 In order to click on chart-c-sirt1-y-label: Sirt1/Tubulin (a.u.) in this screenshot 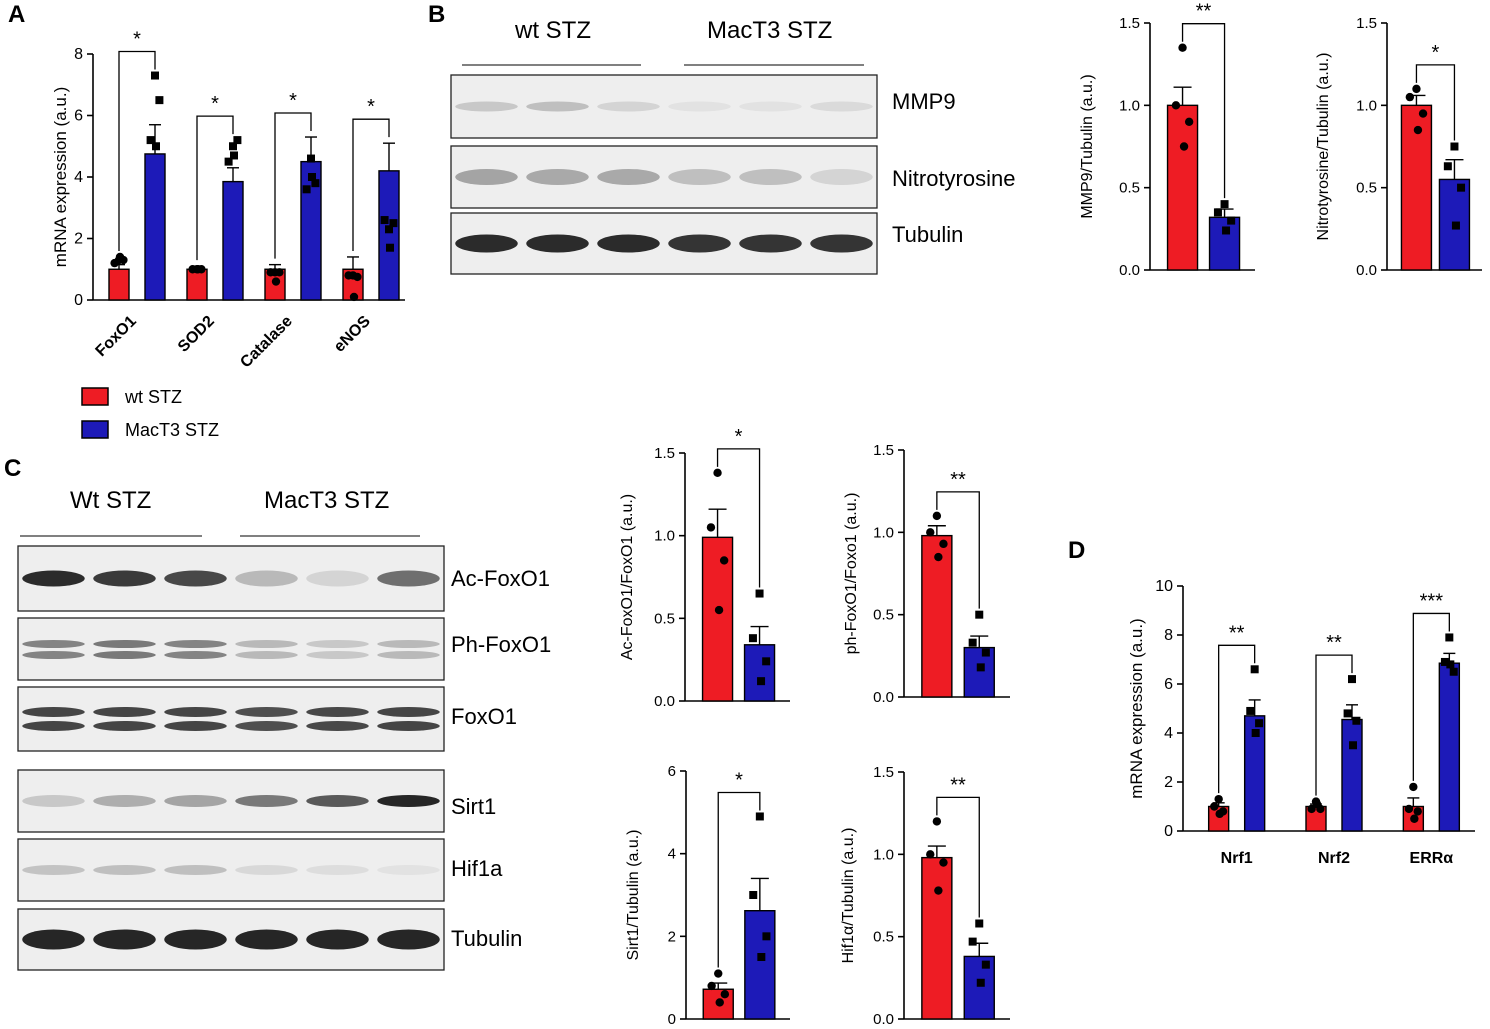, I will do `click(633, 894)`.